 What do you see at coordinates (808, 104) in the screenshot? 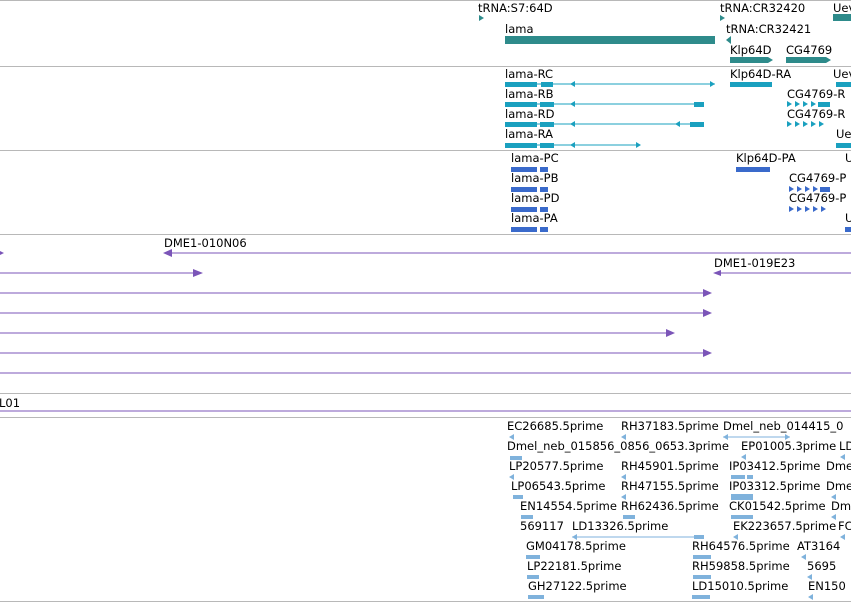
I see `cg4769-rb-glyph` at bounding box center [808, 104].